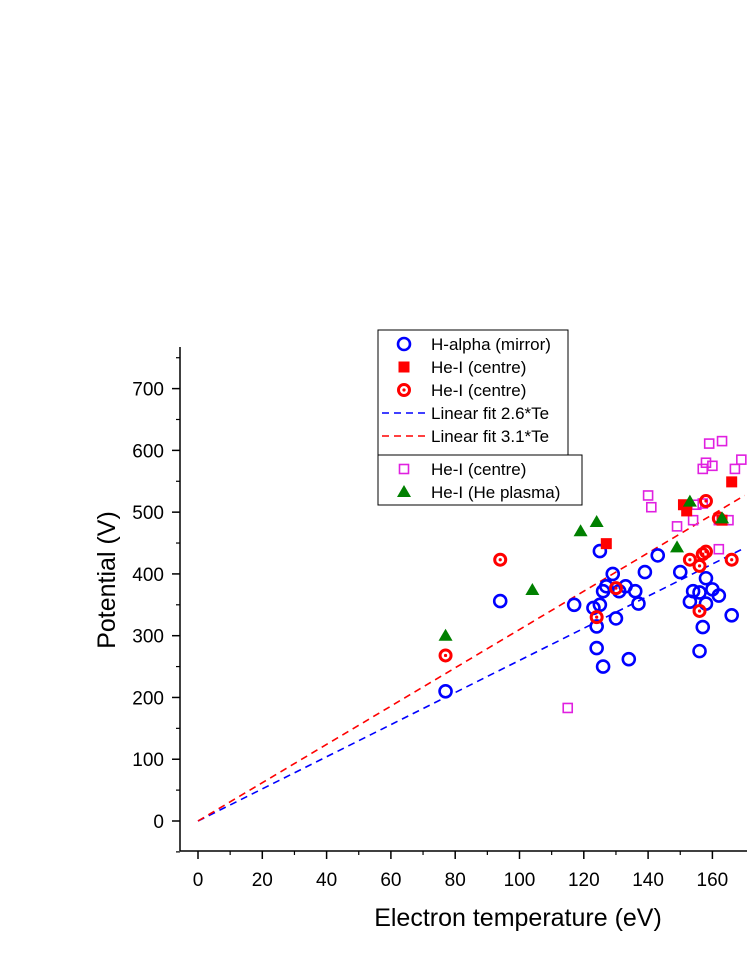  What do you see at coordinates (148, 637) in the screenshot?
I see `y-tick-label: 300` at bounding box center [148, 637].